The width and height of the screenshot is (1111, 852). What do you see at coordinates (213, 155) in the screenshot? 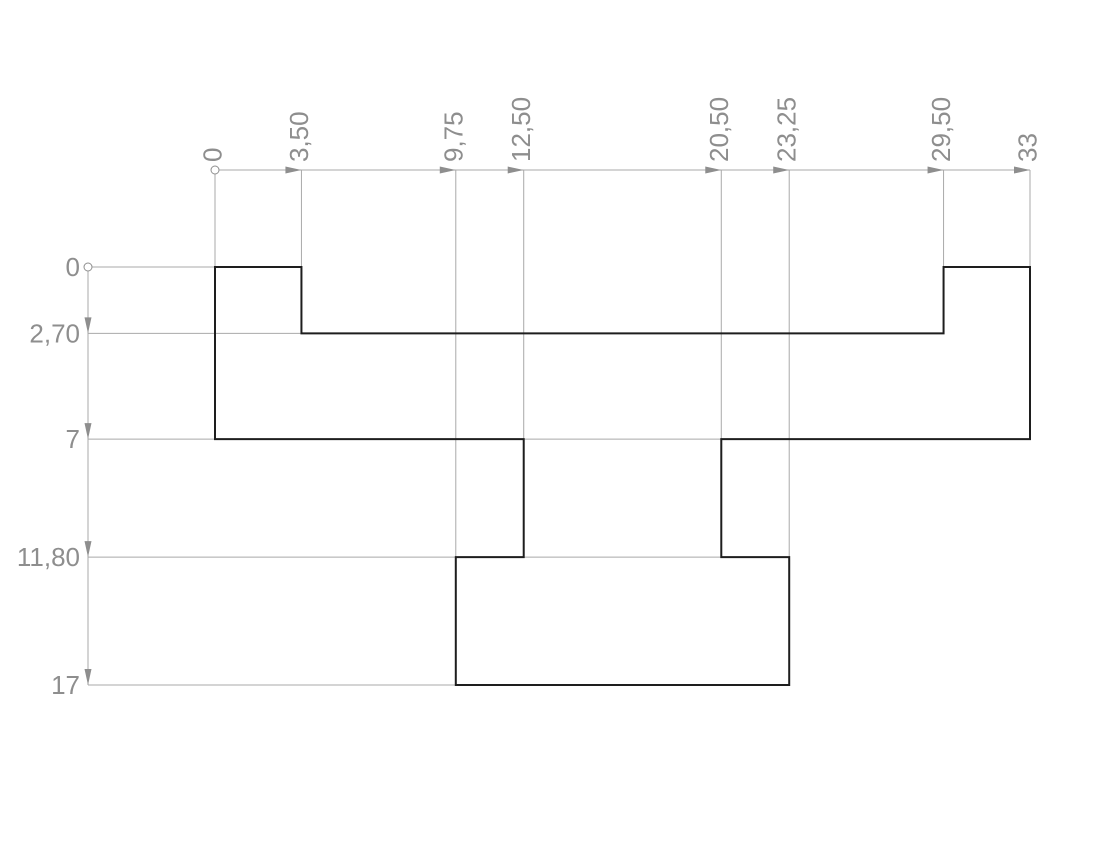
I see `top-dimension-label: 0` at bounding box center [213, 155].